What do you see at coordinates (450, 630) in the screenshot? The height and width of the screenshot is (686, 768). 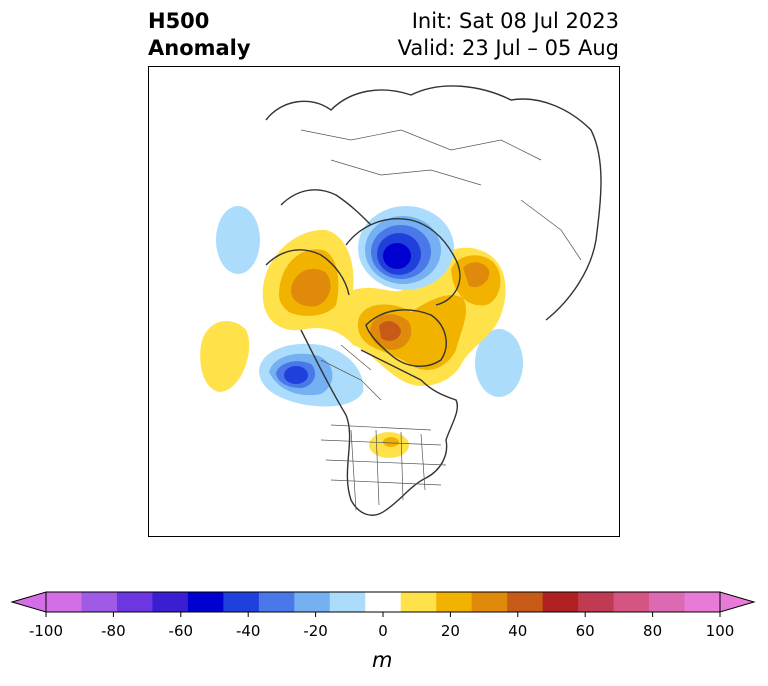 I see `colorbar-tick-label: 20` at bounding box center [450, 630].